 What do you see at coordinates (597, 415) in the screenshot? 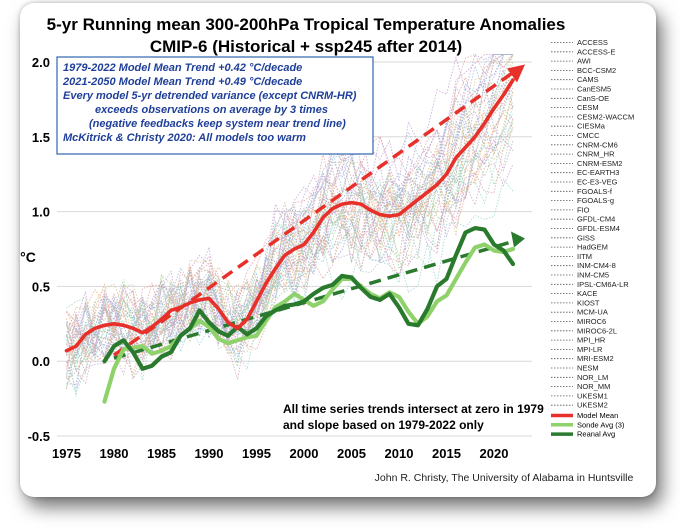
I see `legend-label: Model Mean` at bounding box center [597, 415].